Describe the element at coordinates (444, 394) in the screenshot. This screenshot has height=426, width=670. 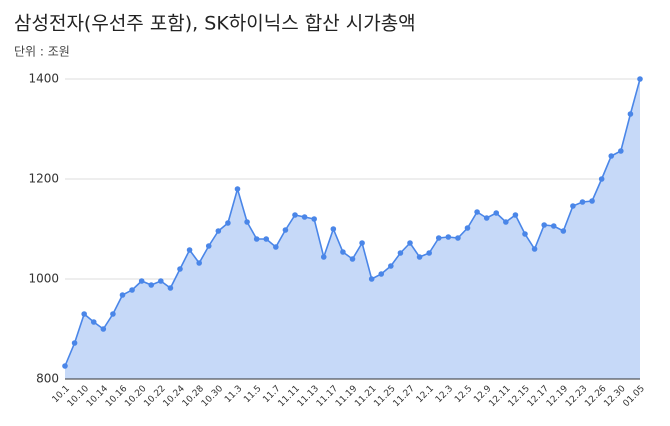
I see `x-tick-label: 12.3` at that location.